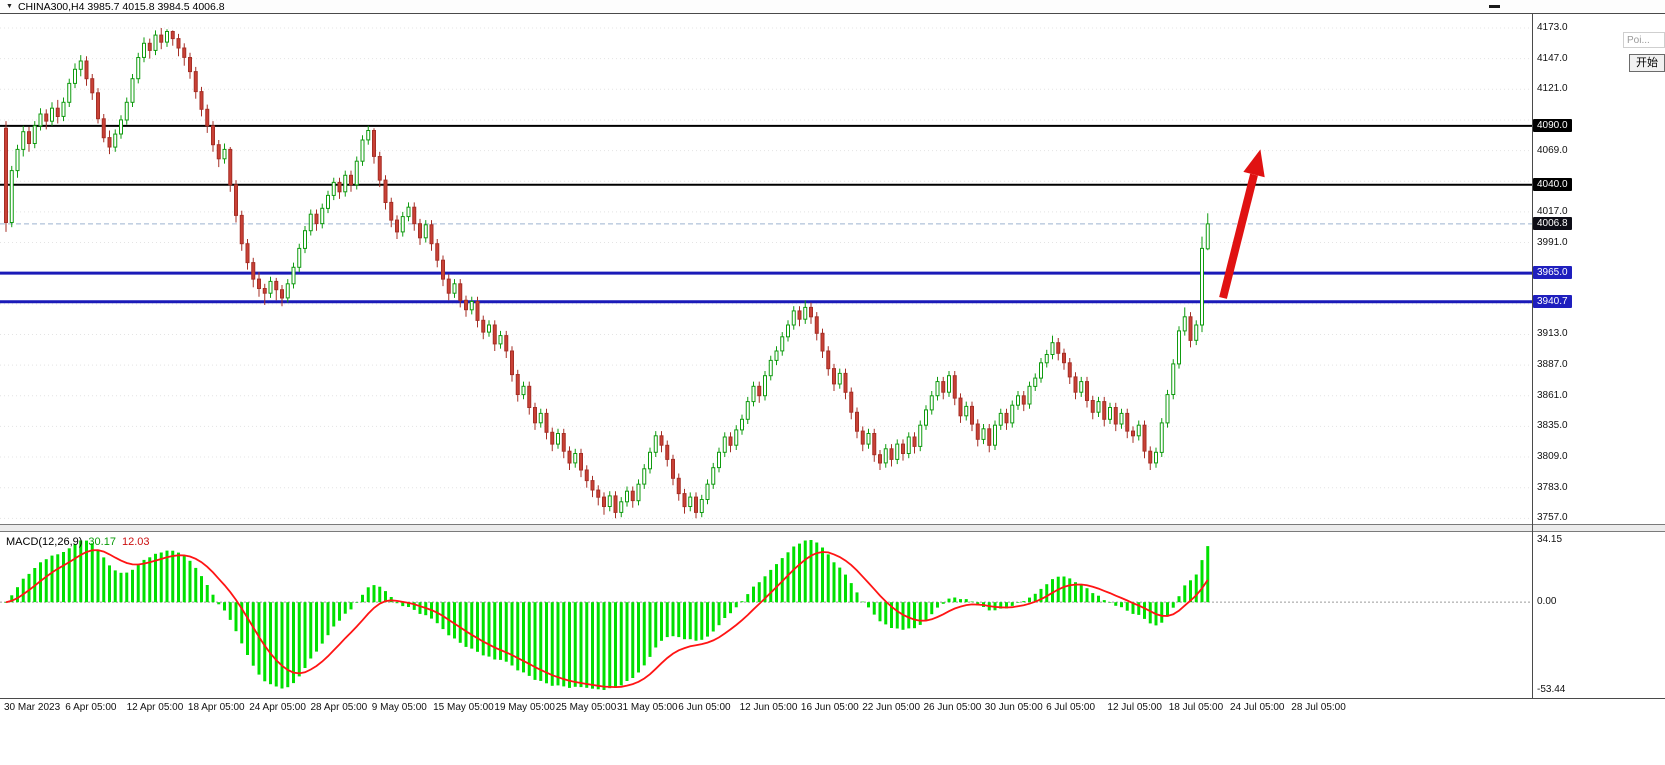 Image resolution: width=1665 pixels, height=765 pixels. Describe the element at coordinates (1134, 707) in the screenshot. I see `time-tick: 12 Jul 05:00` at that location.